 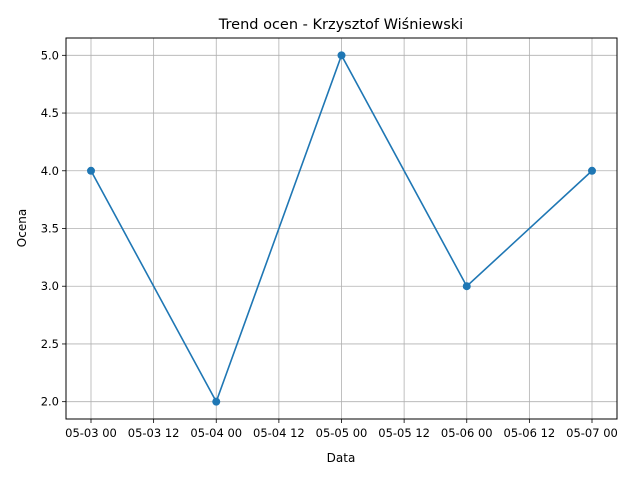 I want to click on y-tick-label: 3.0, so click(x=50, y=286).